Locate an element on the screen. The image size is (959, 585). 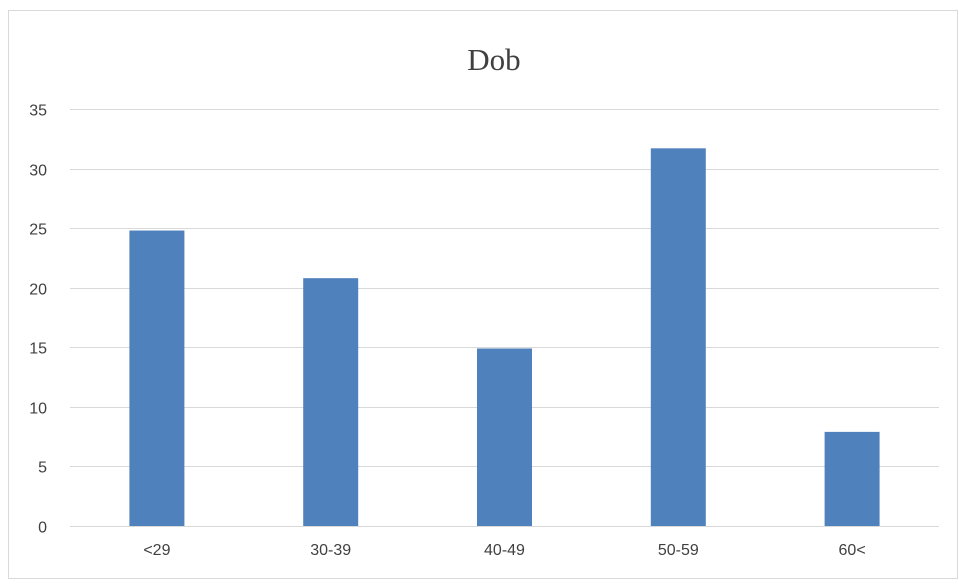
x-tick-label: 30-39 is located at coordinates (330, 550).